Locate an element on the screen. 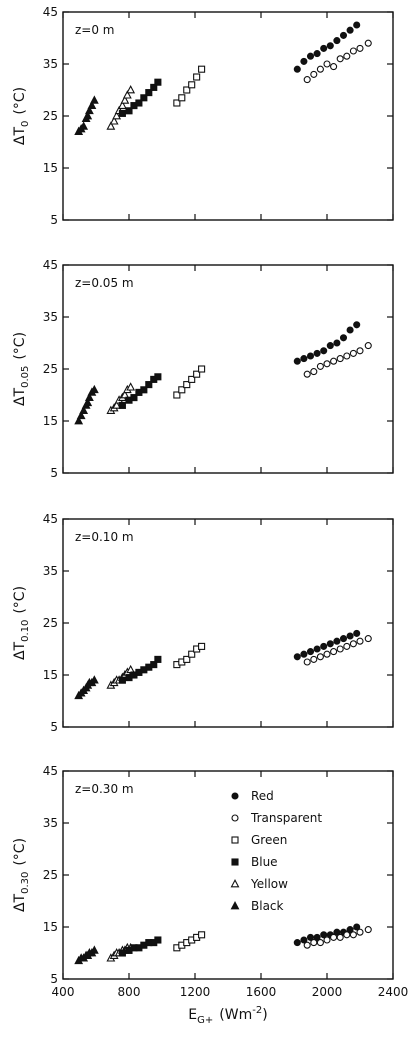 The height and width of the screenshot is (1048, 419). y-tick-label: 25 is located at coordinates (50, 116).